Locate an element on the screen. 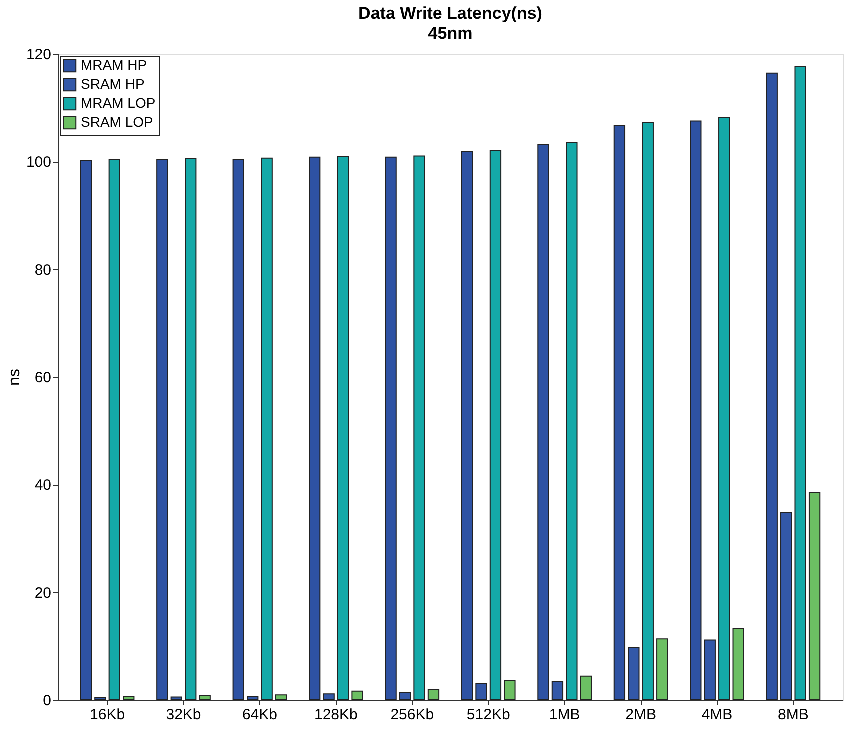  x-tick-label: 16Kb is located at coordinates (108, 715).